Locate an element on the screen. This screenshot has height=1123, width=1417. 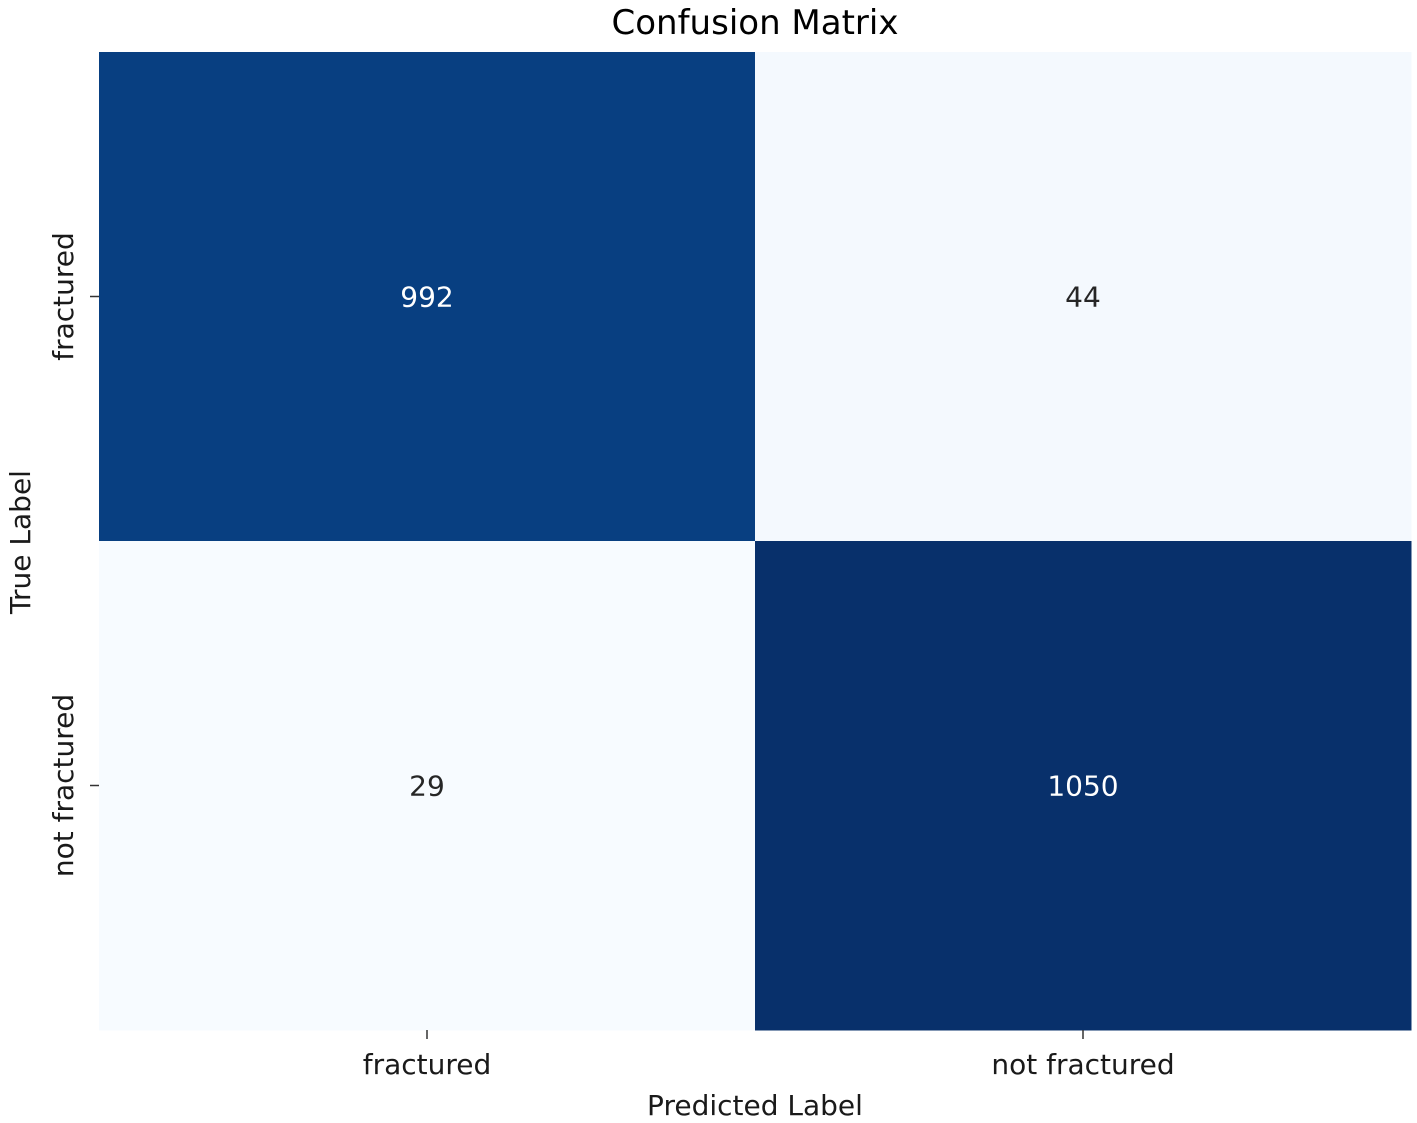
cell-value-label: 44 is located at coordinates (1083, 297).